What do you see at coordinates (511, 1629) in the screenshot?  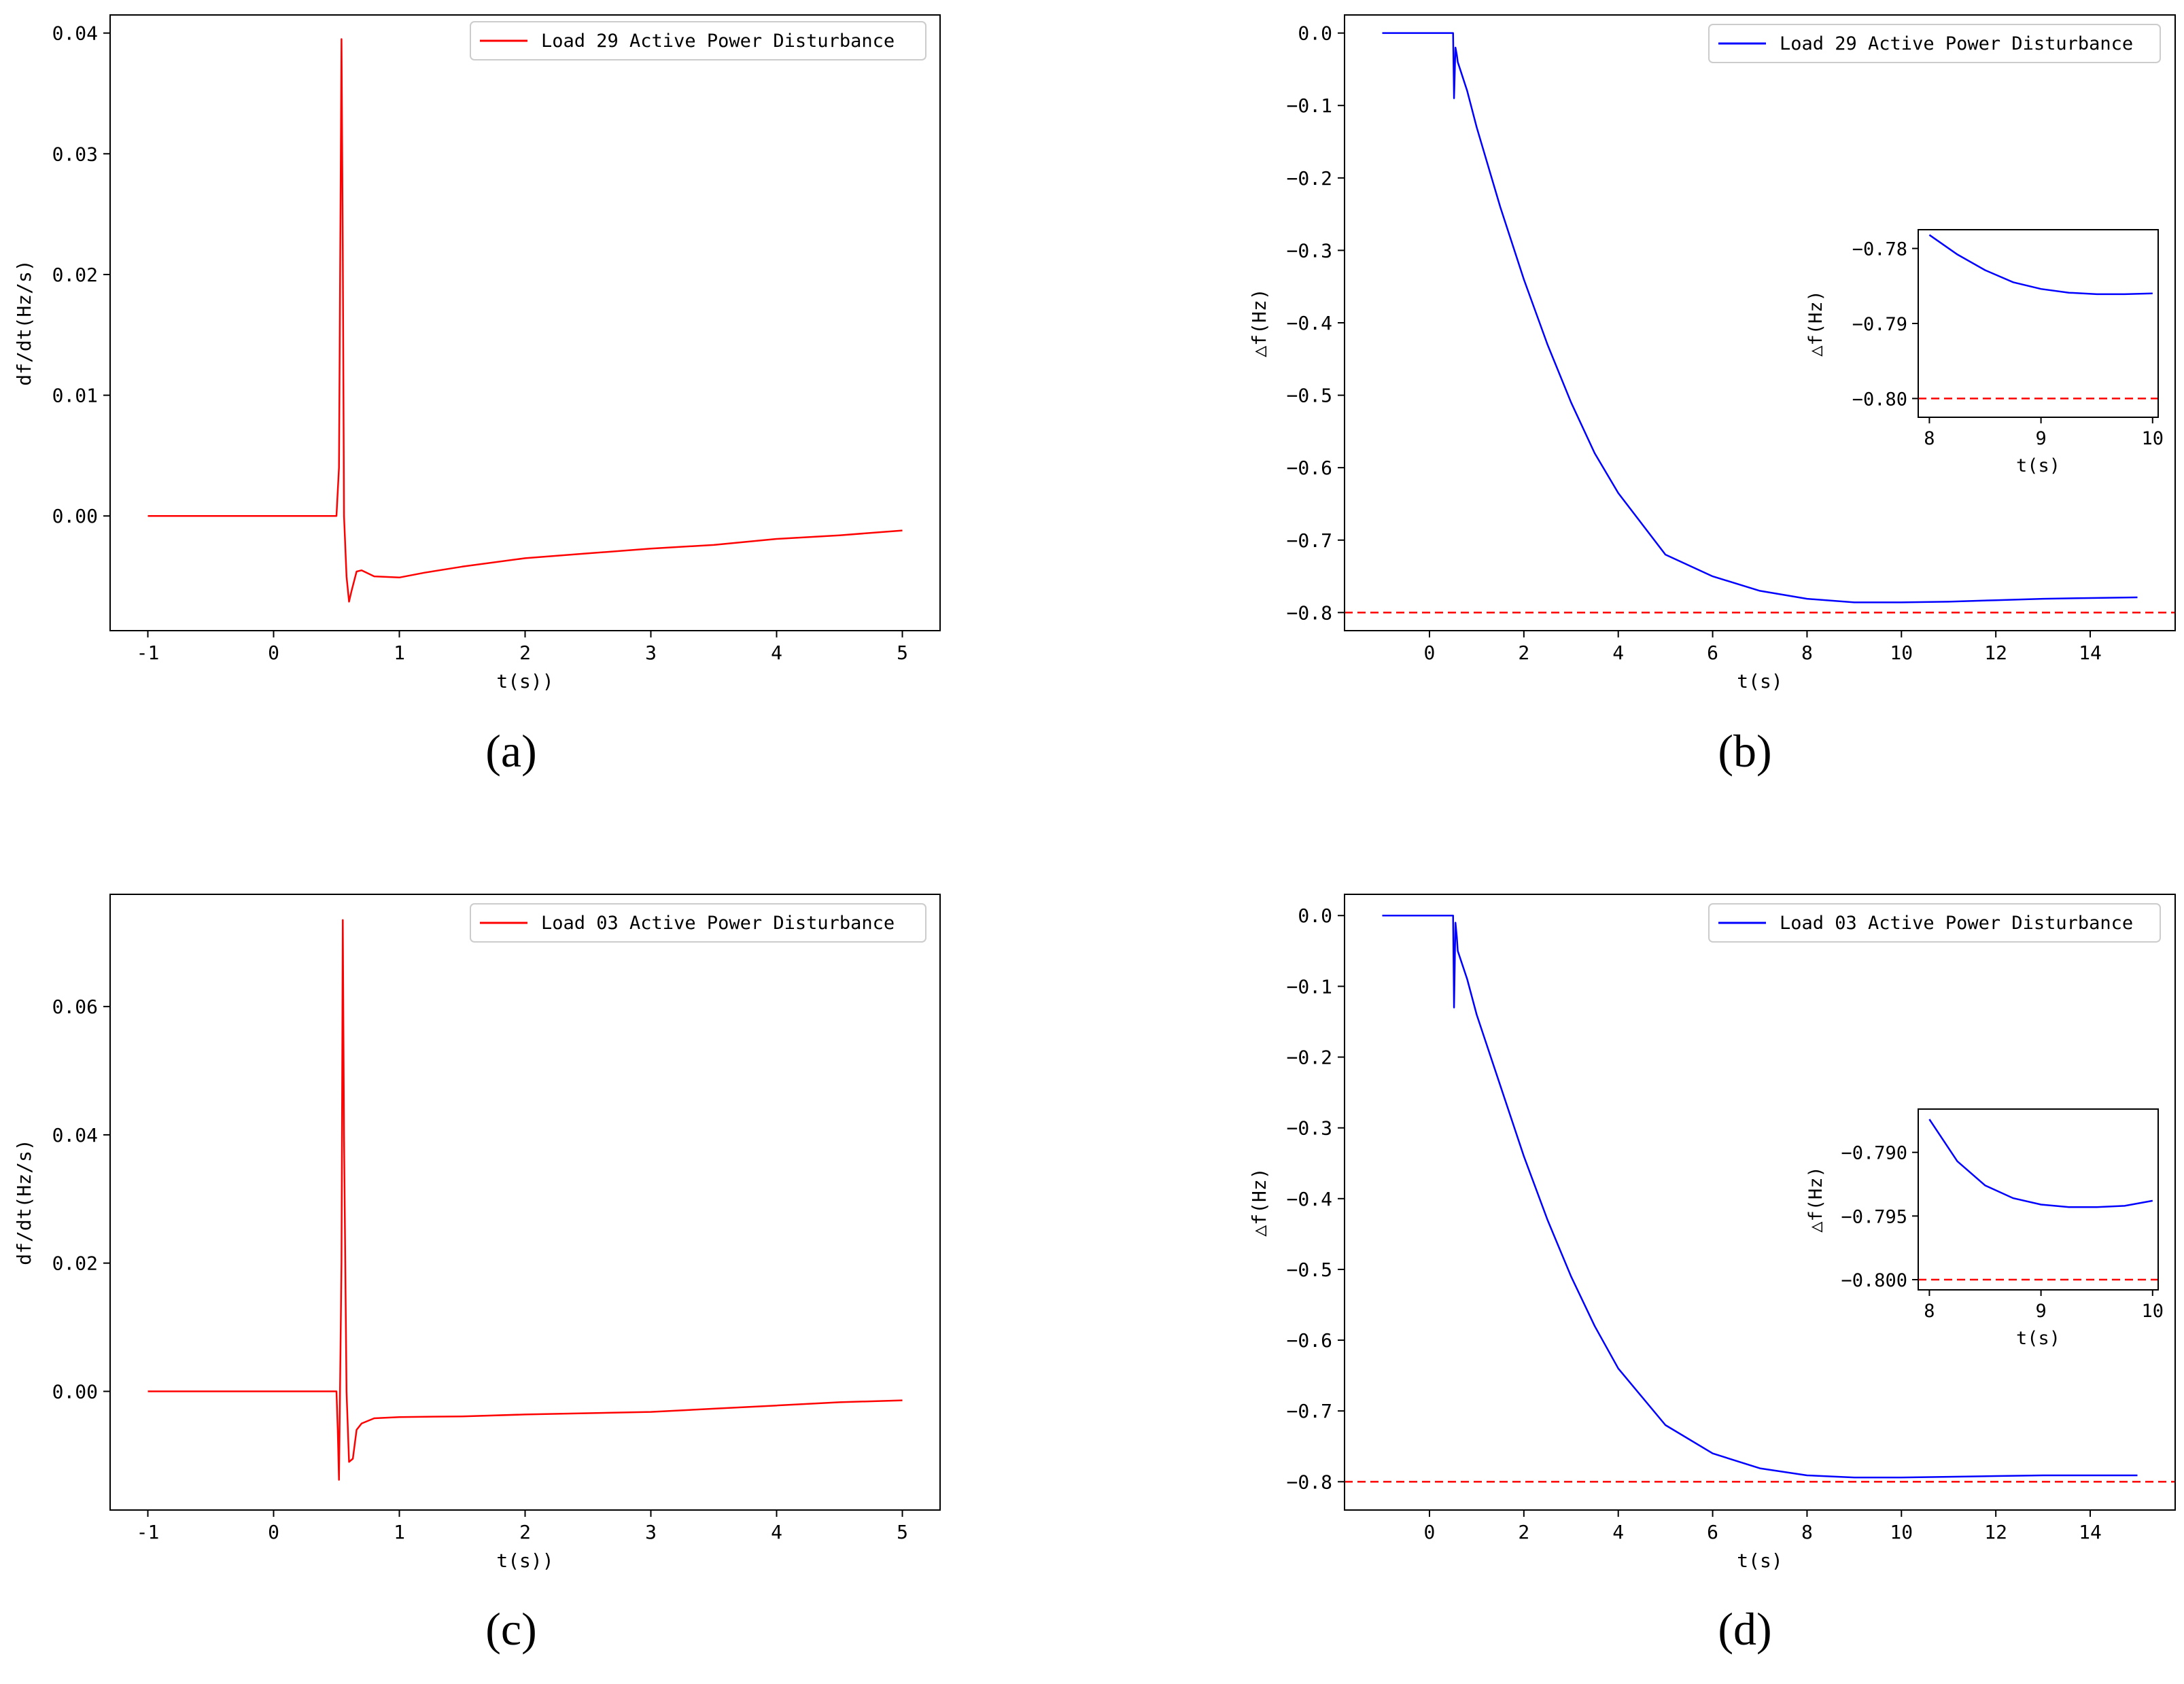 I see `panel-label: (c)` at bounding box center [511, 1629].